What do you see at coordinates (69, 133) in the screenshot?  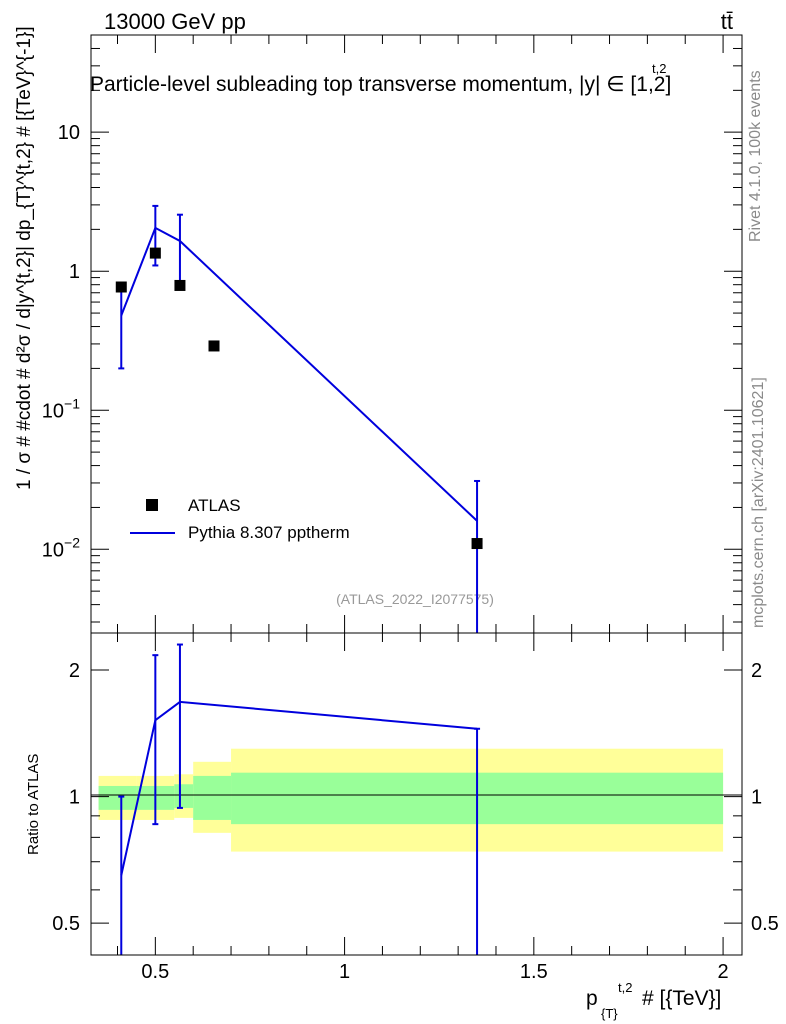 I see `main-ytick-label: 10` at bounding box center [69, 133].